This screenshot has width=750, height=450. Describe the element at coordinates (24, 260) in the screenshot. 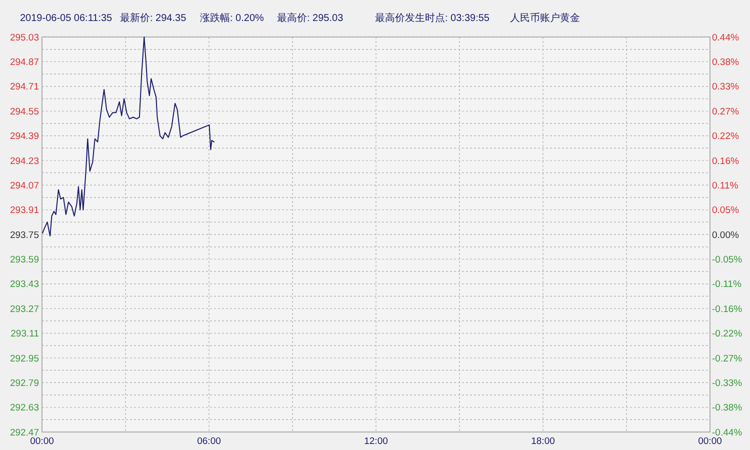

I see `y-tick-label: 293.59` at that location.